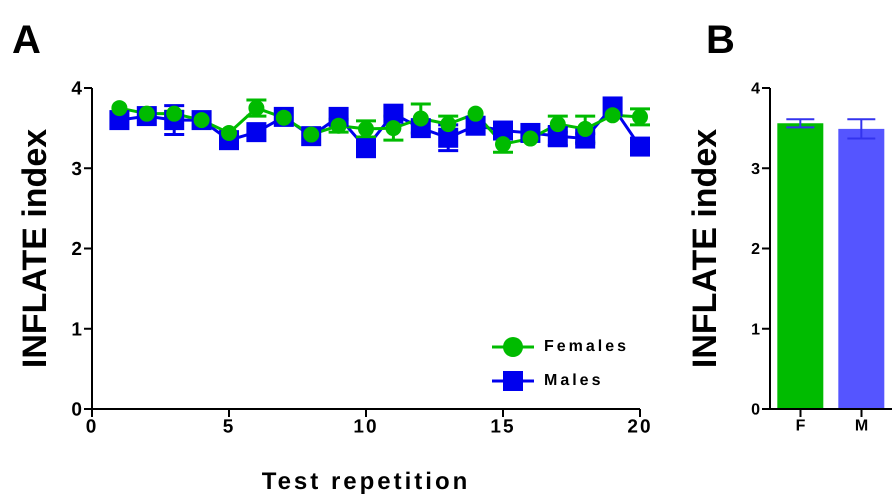  I want to click on x-tick-label: 10, so click(366, 427).